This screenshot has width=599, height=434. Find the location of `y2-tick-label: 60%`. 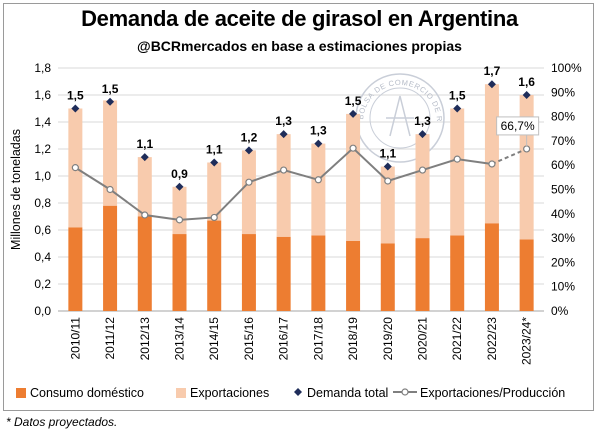

y2-tick-label: 60% is located at coordinates (563, 165).